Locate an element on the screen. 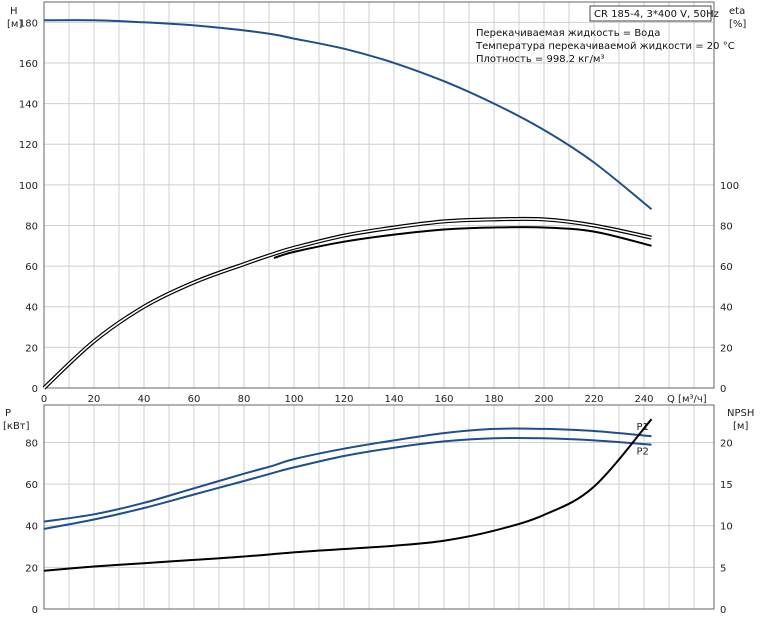  info-density: Плотность = 998.2 кг/м³ is located at coordinates (540, 59).